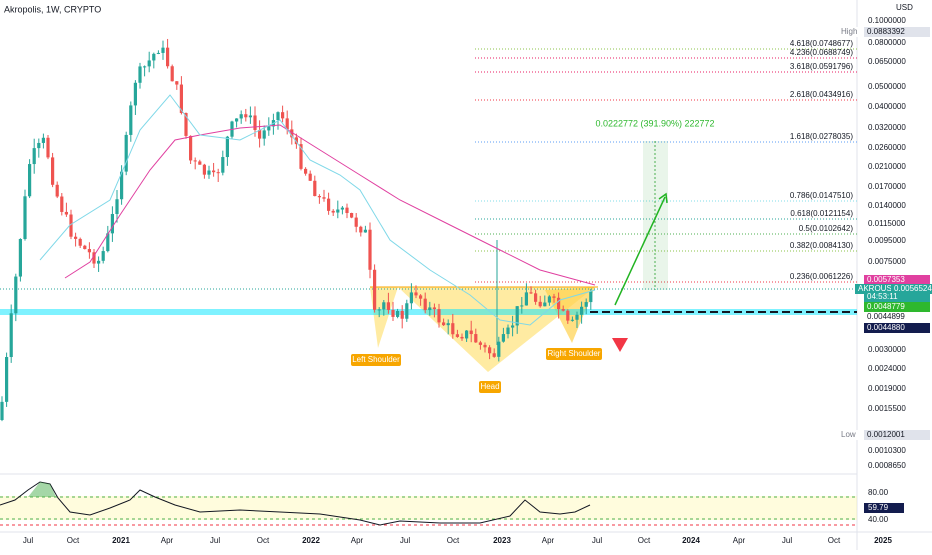 The width and height of the screenshot is (932, 555). Describe the element at coordinates (42, 489) in the screenshot. I see `rsi-overbought-fill` at that location.